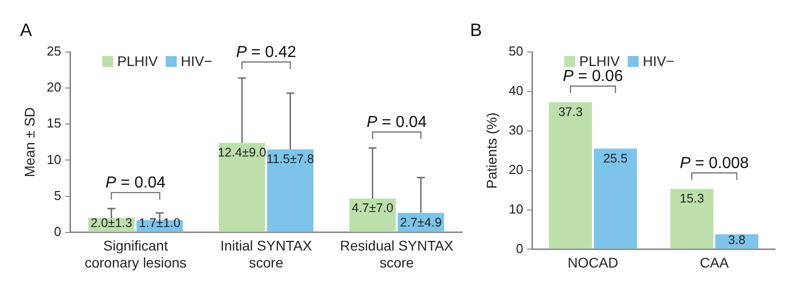  Describe the element at coordinates (242, 153) in the screenshot. I see `data-label: 12.4±9.0` at that location.